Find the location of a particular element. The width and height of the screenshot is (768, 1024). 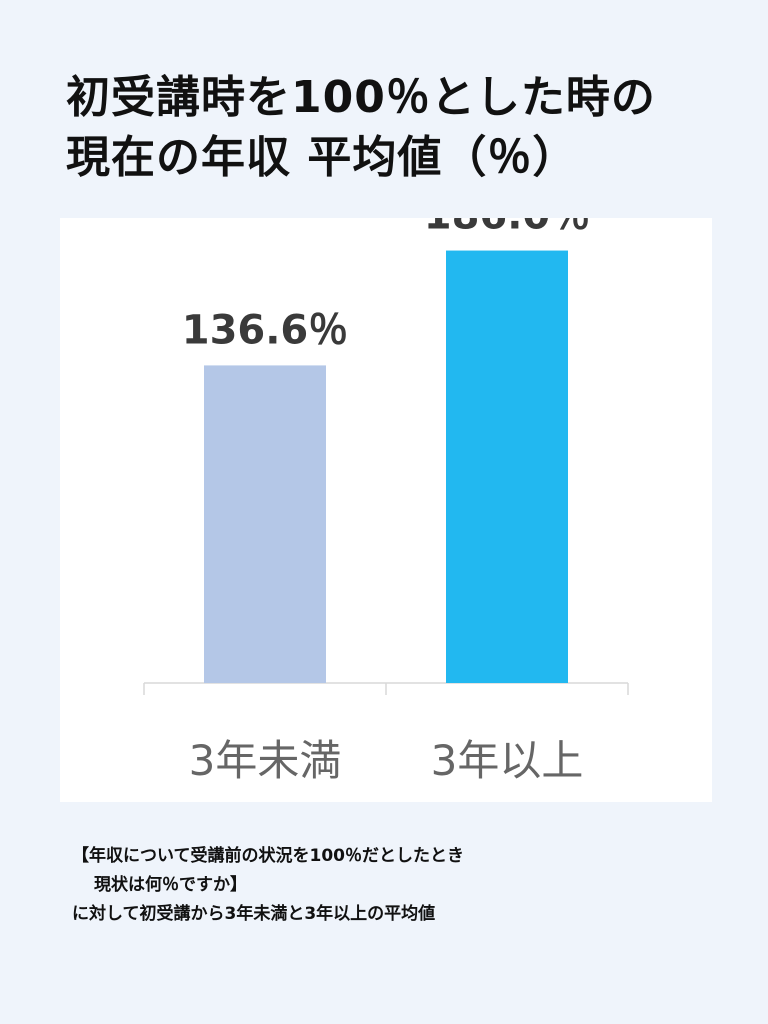

survey-note-line1: 【年収について受講前の状況を100％だとしたとき is located at coordinates (268, 856).